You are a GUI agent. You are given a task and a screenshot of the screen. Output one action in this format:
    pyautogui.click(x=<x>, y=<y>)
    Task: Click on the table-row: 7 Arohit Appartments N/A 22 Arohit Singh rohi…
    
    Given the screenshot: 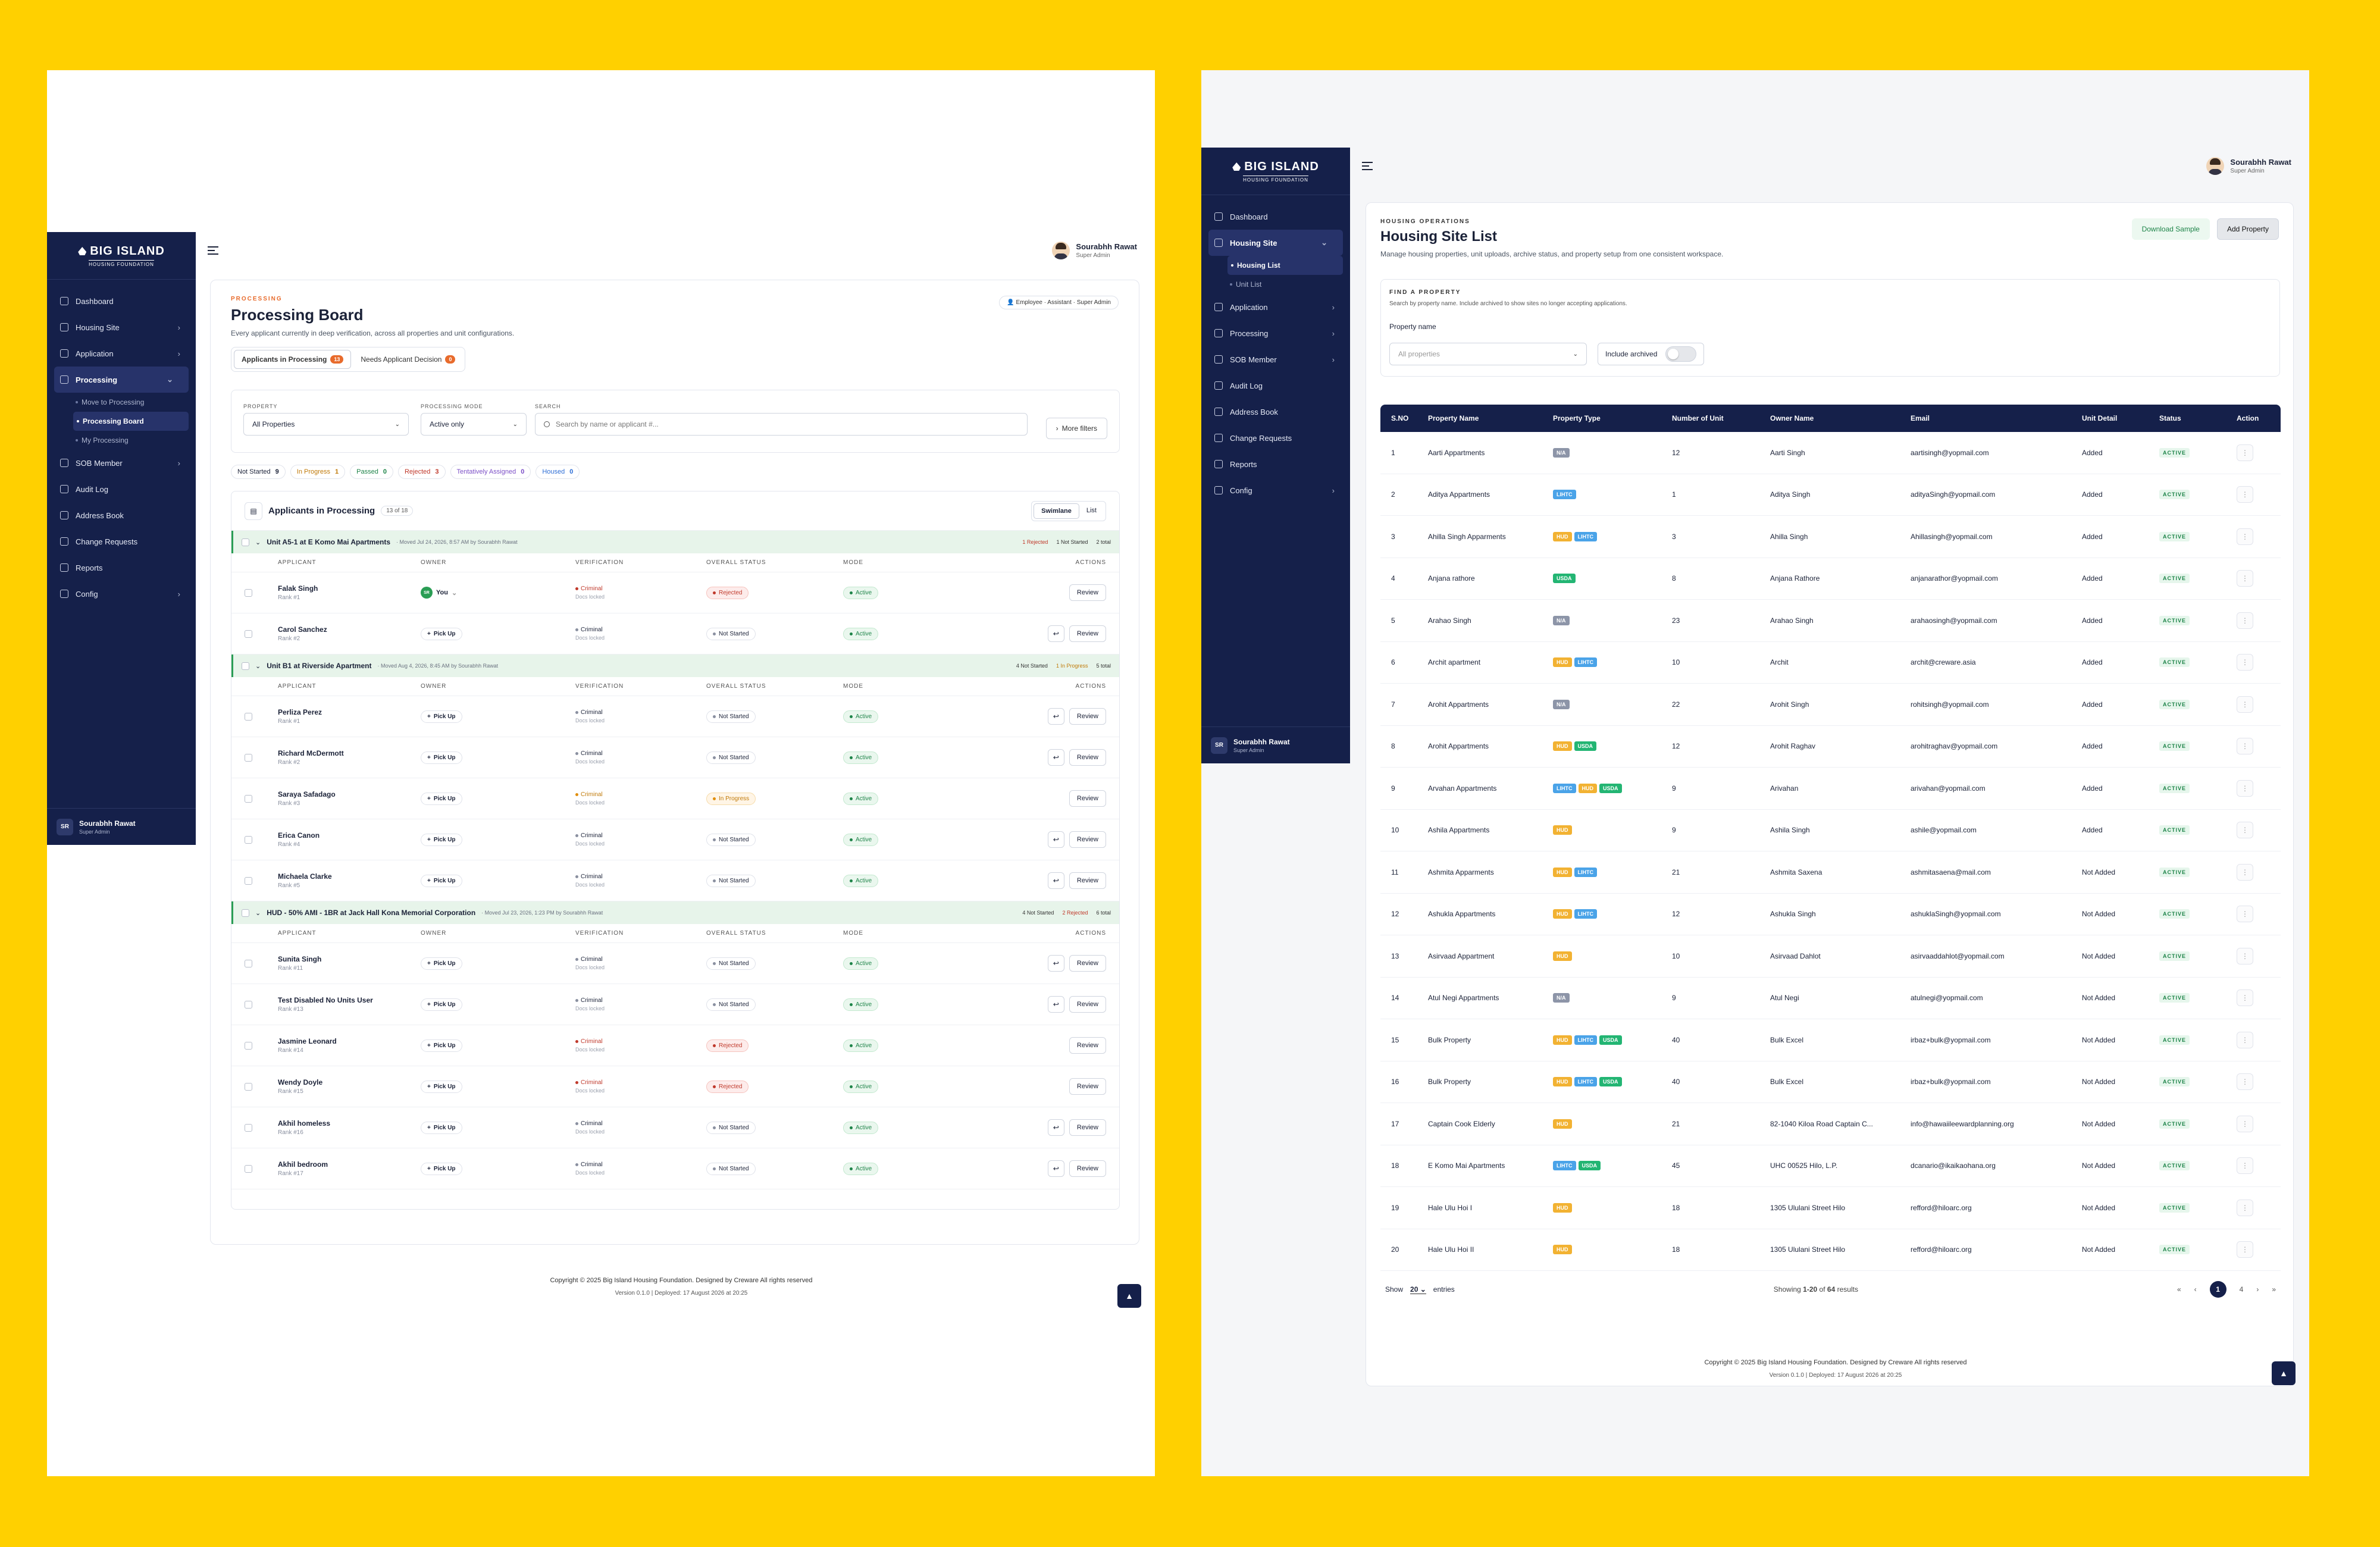 What is the action you would take?
    pyautogui.click(x=1830, y=705)
    